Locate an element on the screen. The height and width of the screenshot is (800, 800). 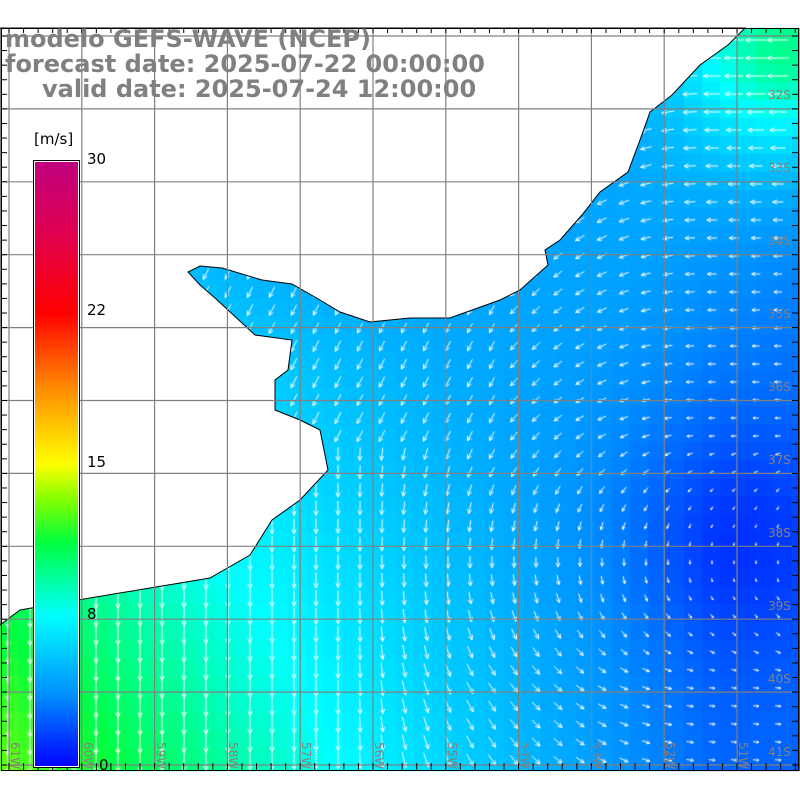
lon-label: 55W is located at coordinates (451, 756).